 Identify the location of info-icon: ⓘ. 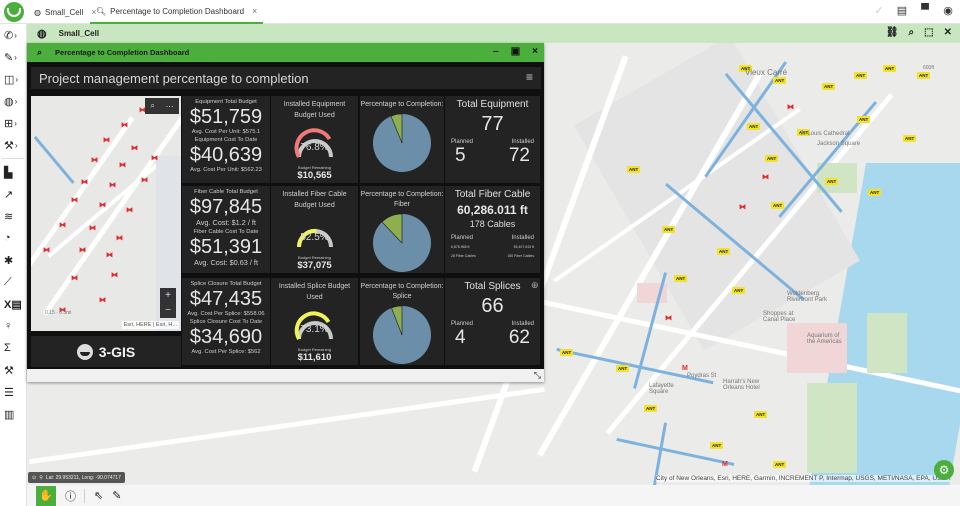
(70, 496).